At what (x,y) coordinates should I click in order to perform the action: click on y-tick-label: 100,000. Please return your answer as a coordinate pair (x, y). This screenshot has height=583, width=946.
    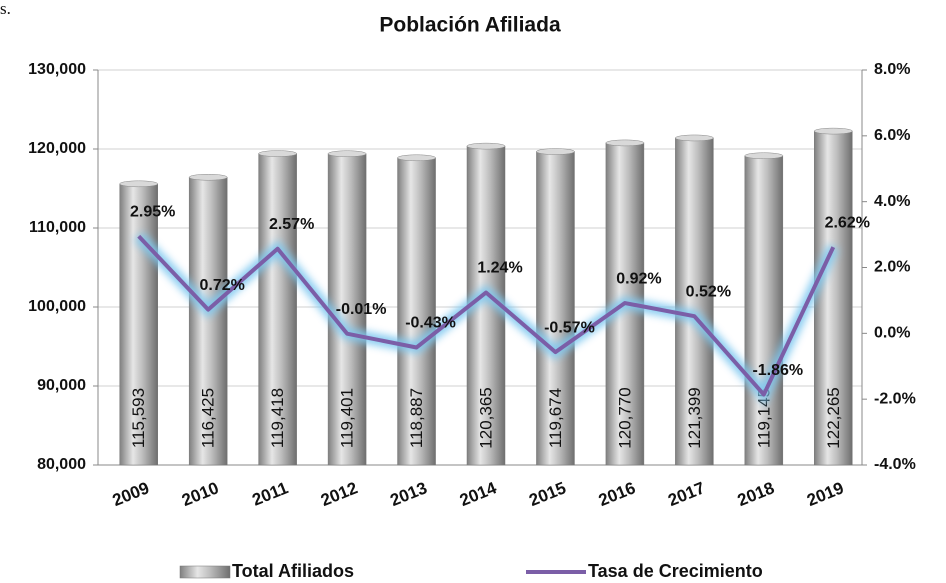
    Looking at the image, I should click on (57, 306).